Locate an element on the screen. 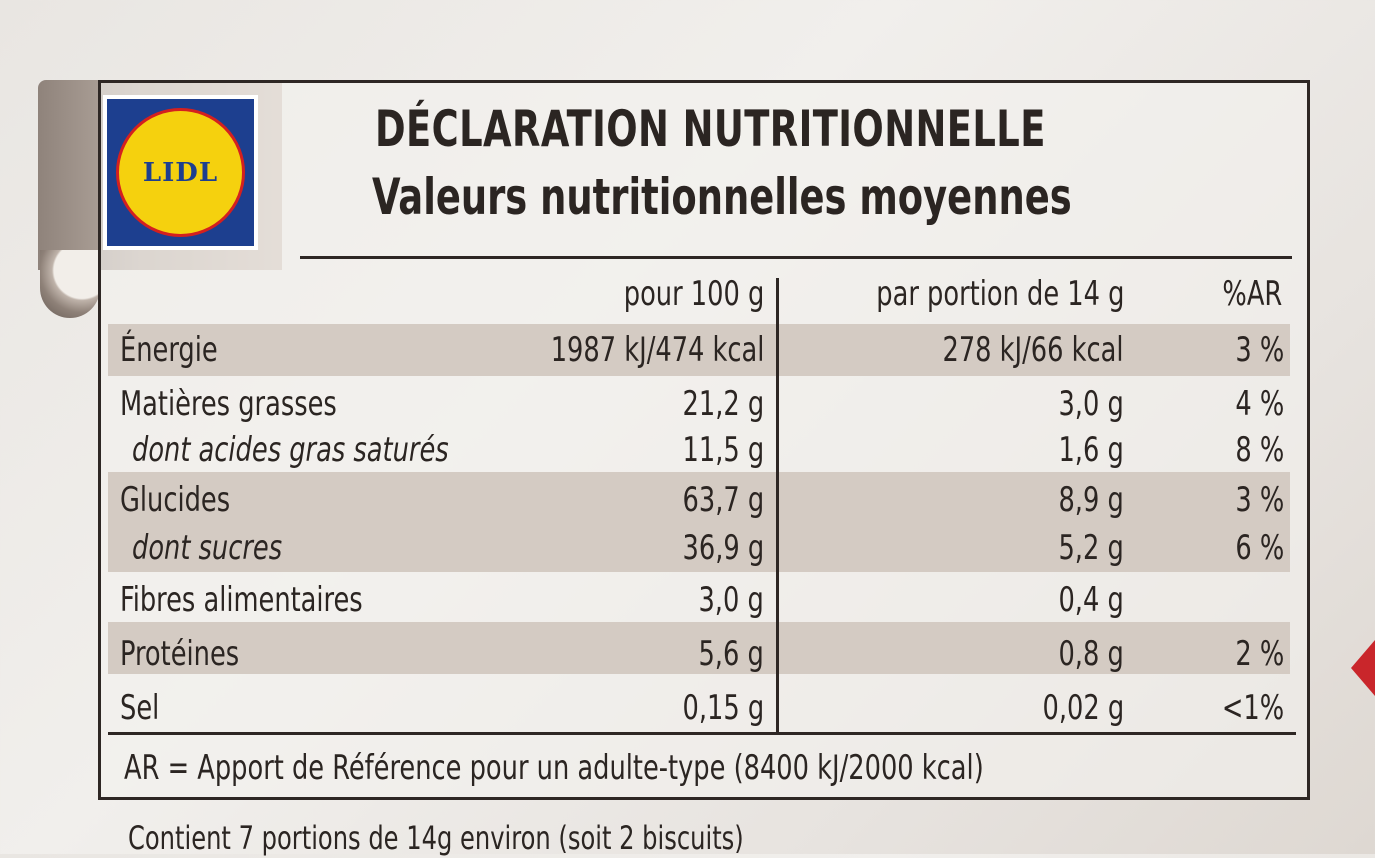 The width and height of the screenshot is (1375, 858). row-label: dont sucres is located at coordinates (207, 548).